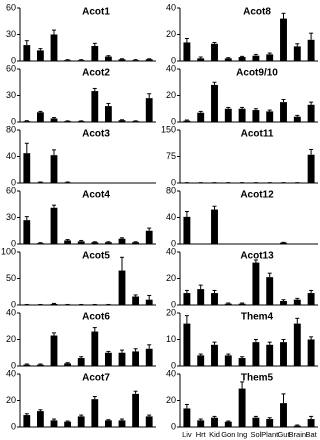 This screenshot has width=320, height=440. What do you see at coordinates (96, 195) in the screenshot?
I see `panel-title: Acot4` at bounding box center [96, 195].